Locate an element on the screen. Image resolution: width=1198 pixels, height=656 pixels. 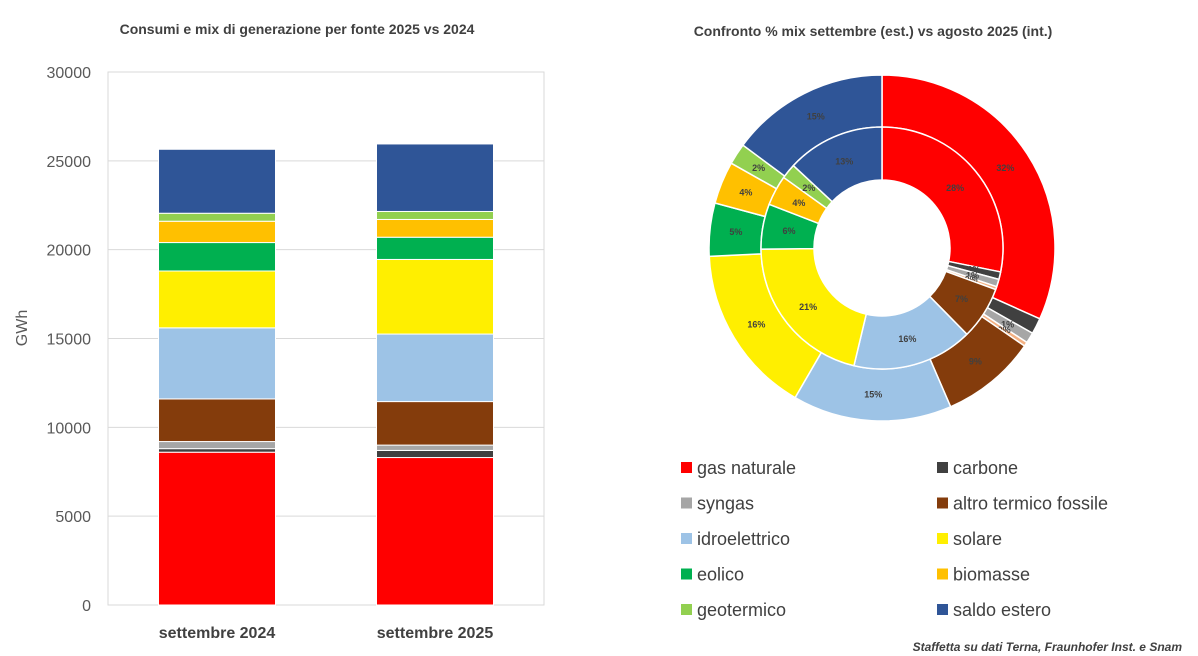
donut-percent-label: 21% is located at coordinates (808, 307).